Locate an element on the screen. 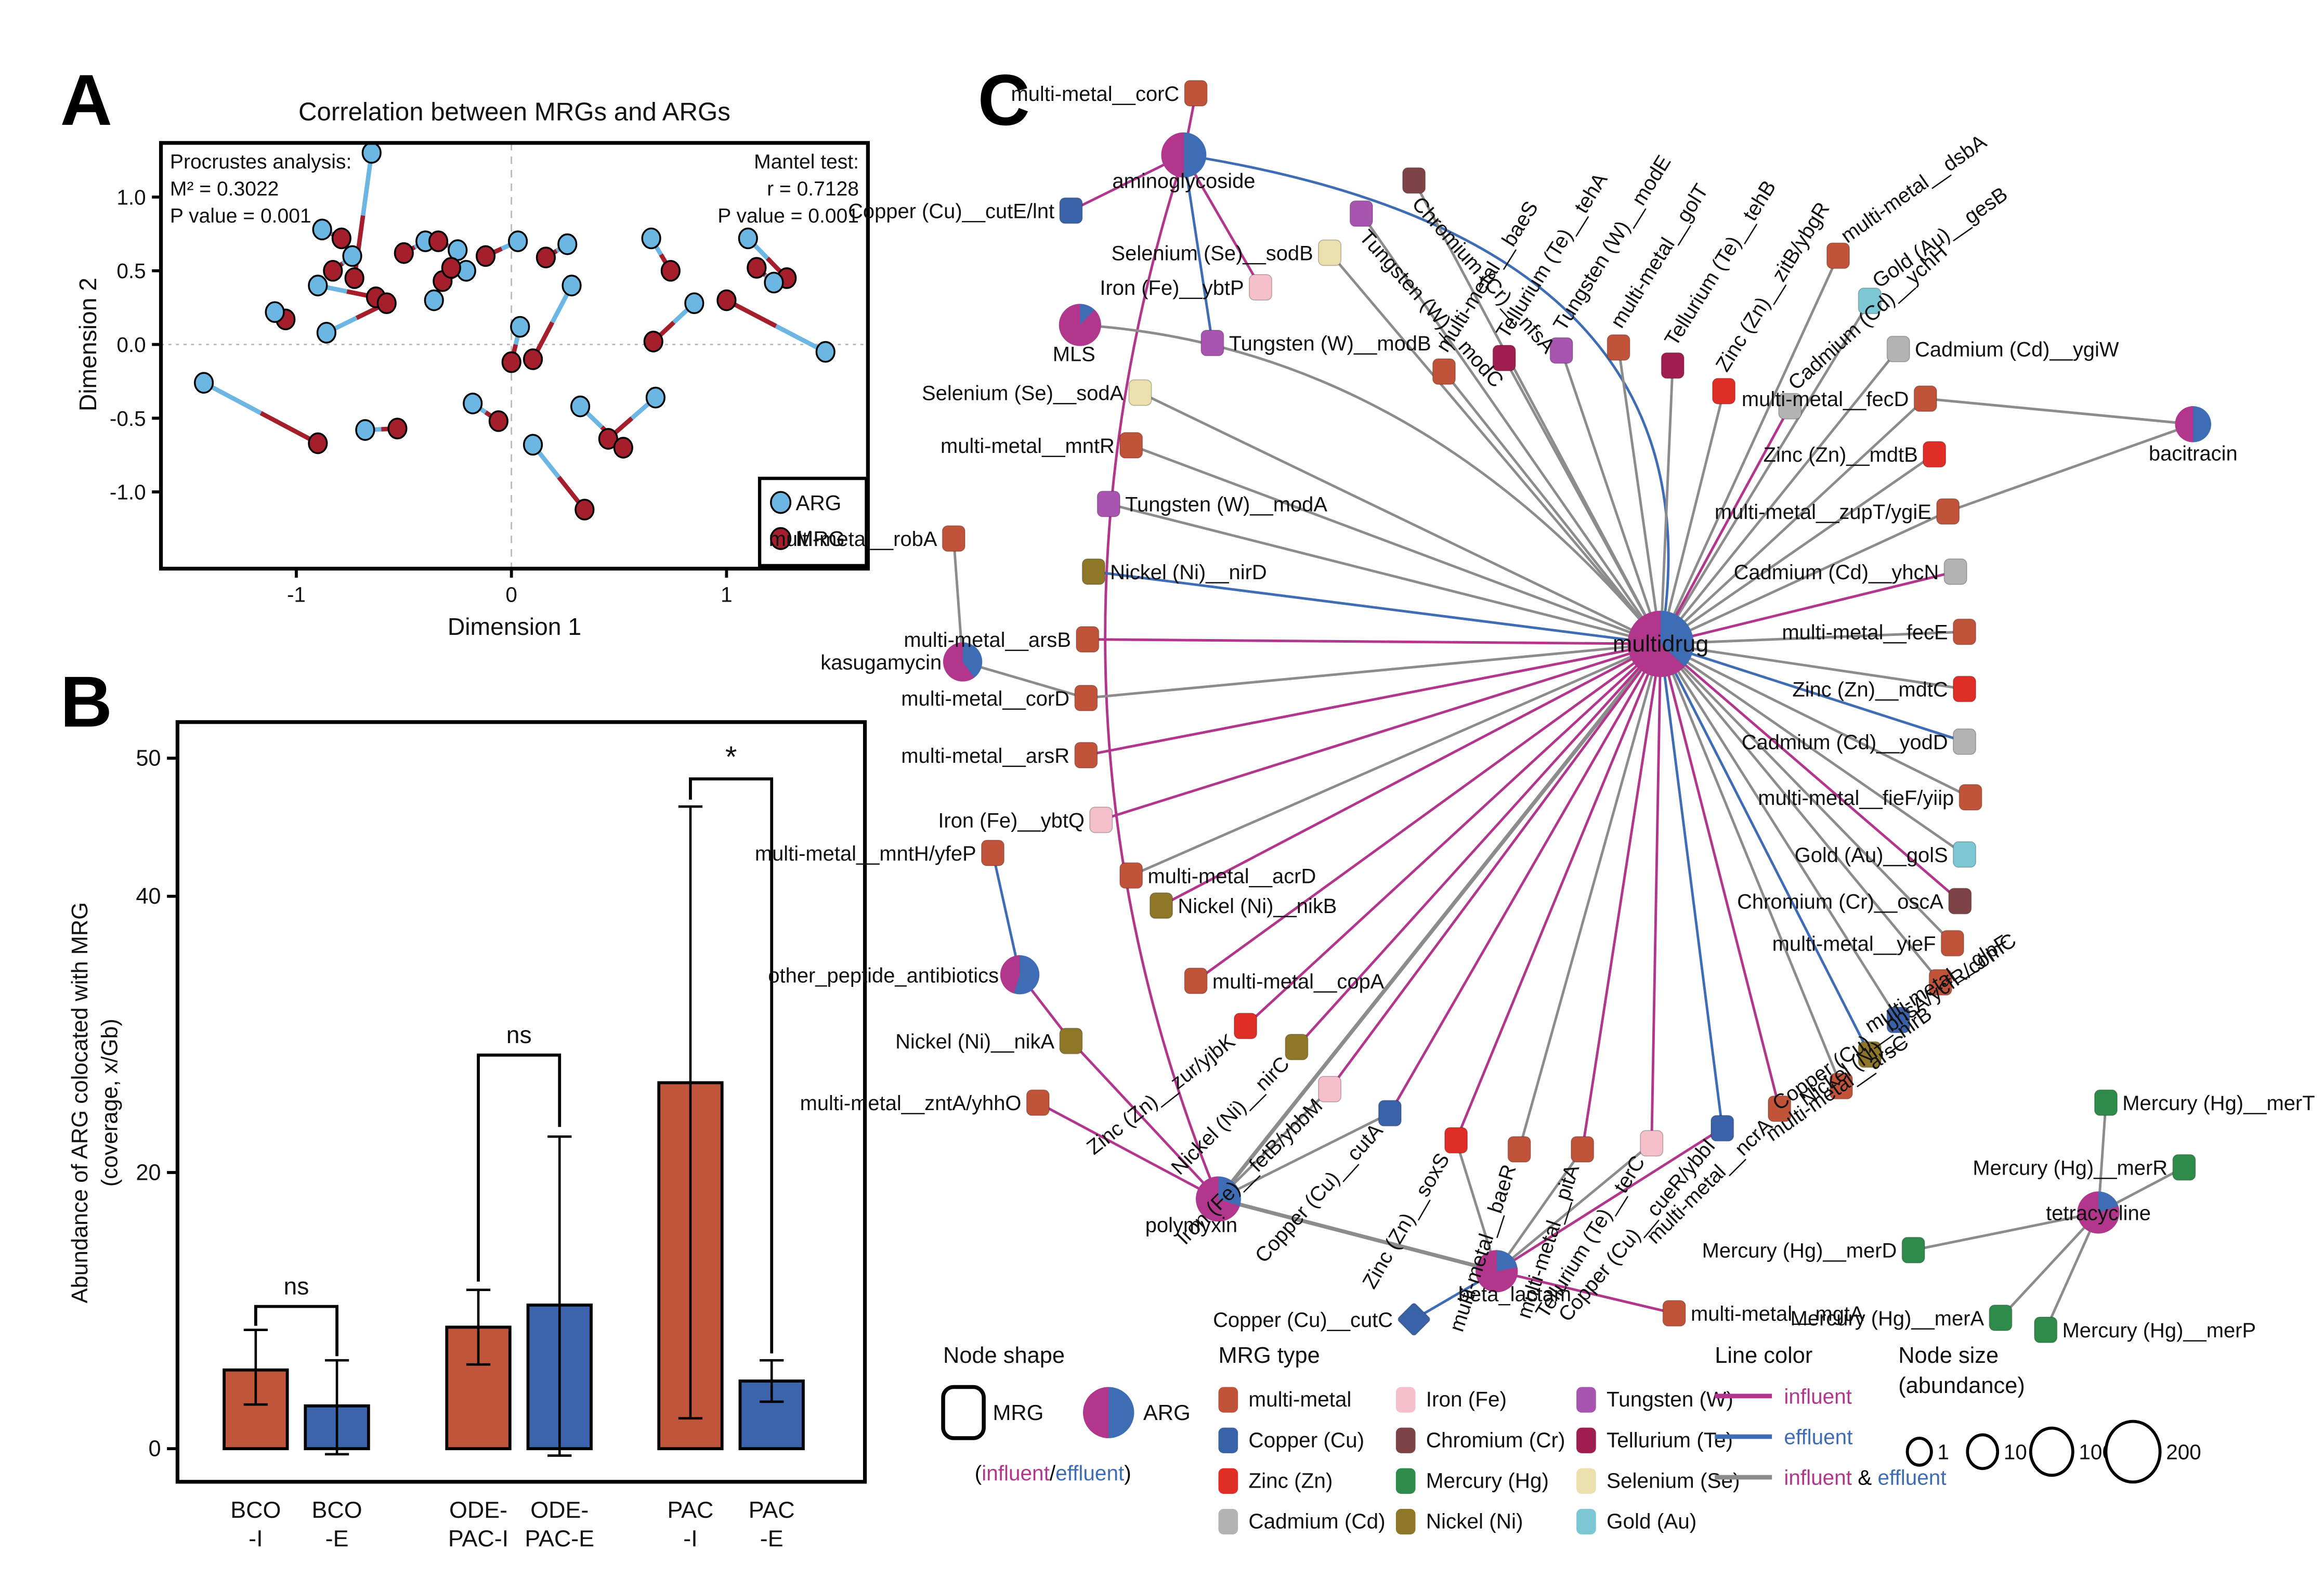 The image size is (2324, 1576). node-bhsA is located at coordinates (1898, 1021).